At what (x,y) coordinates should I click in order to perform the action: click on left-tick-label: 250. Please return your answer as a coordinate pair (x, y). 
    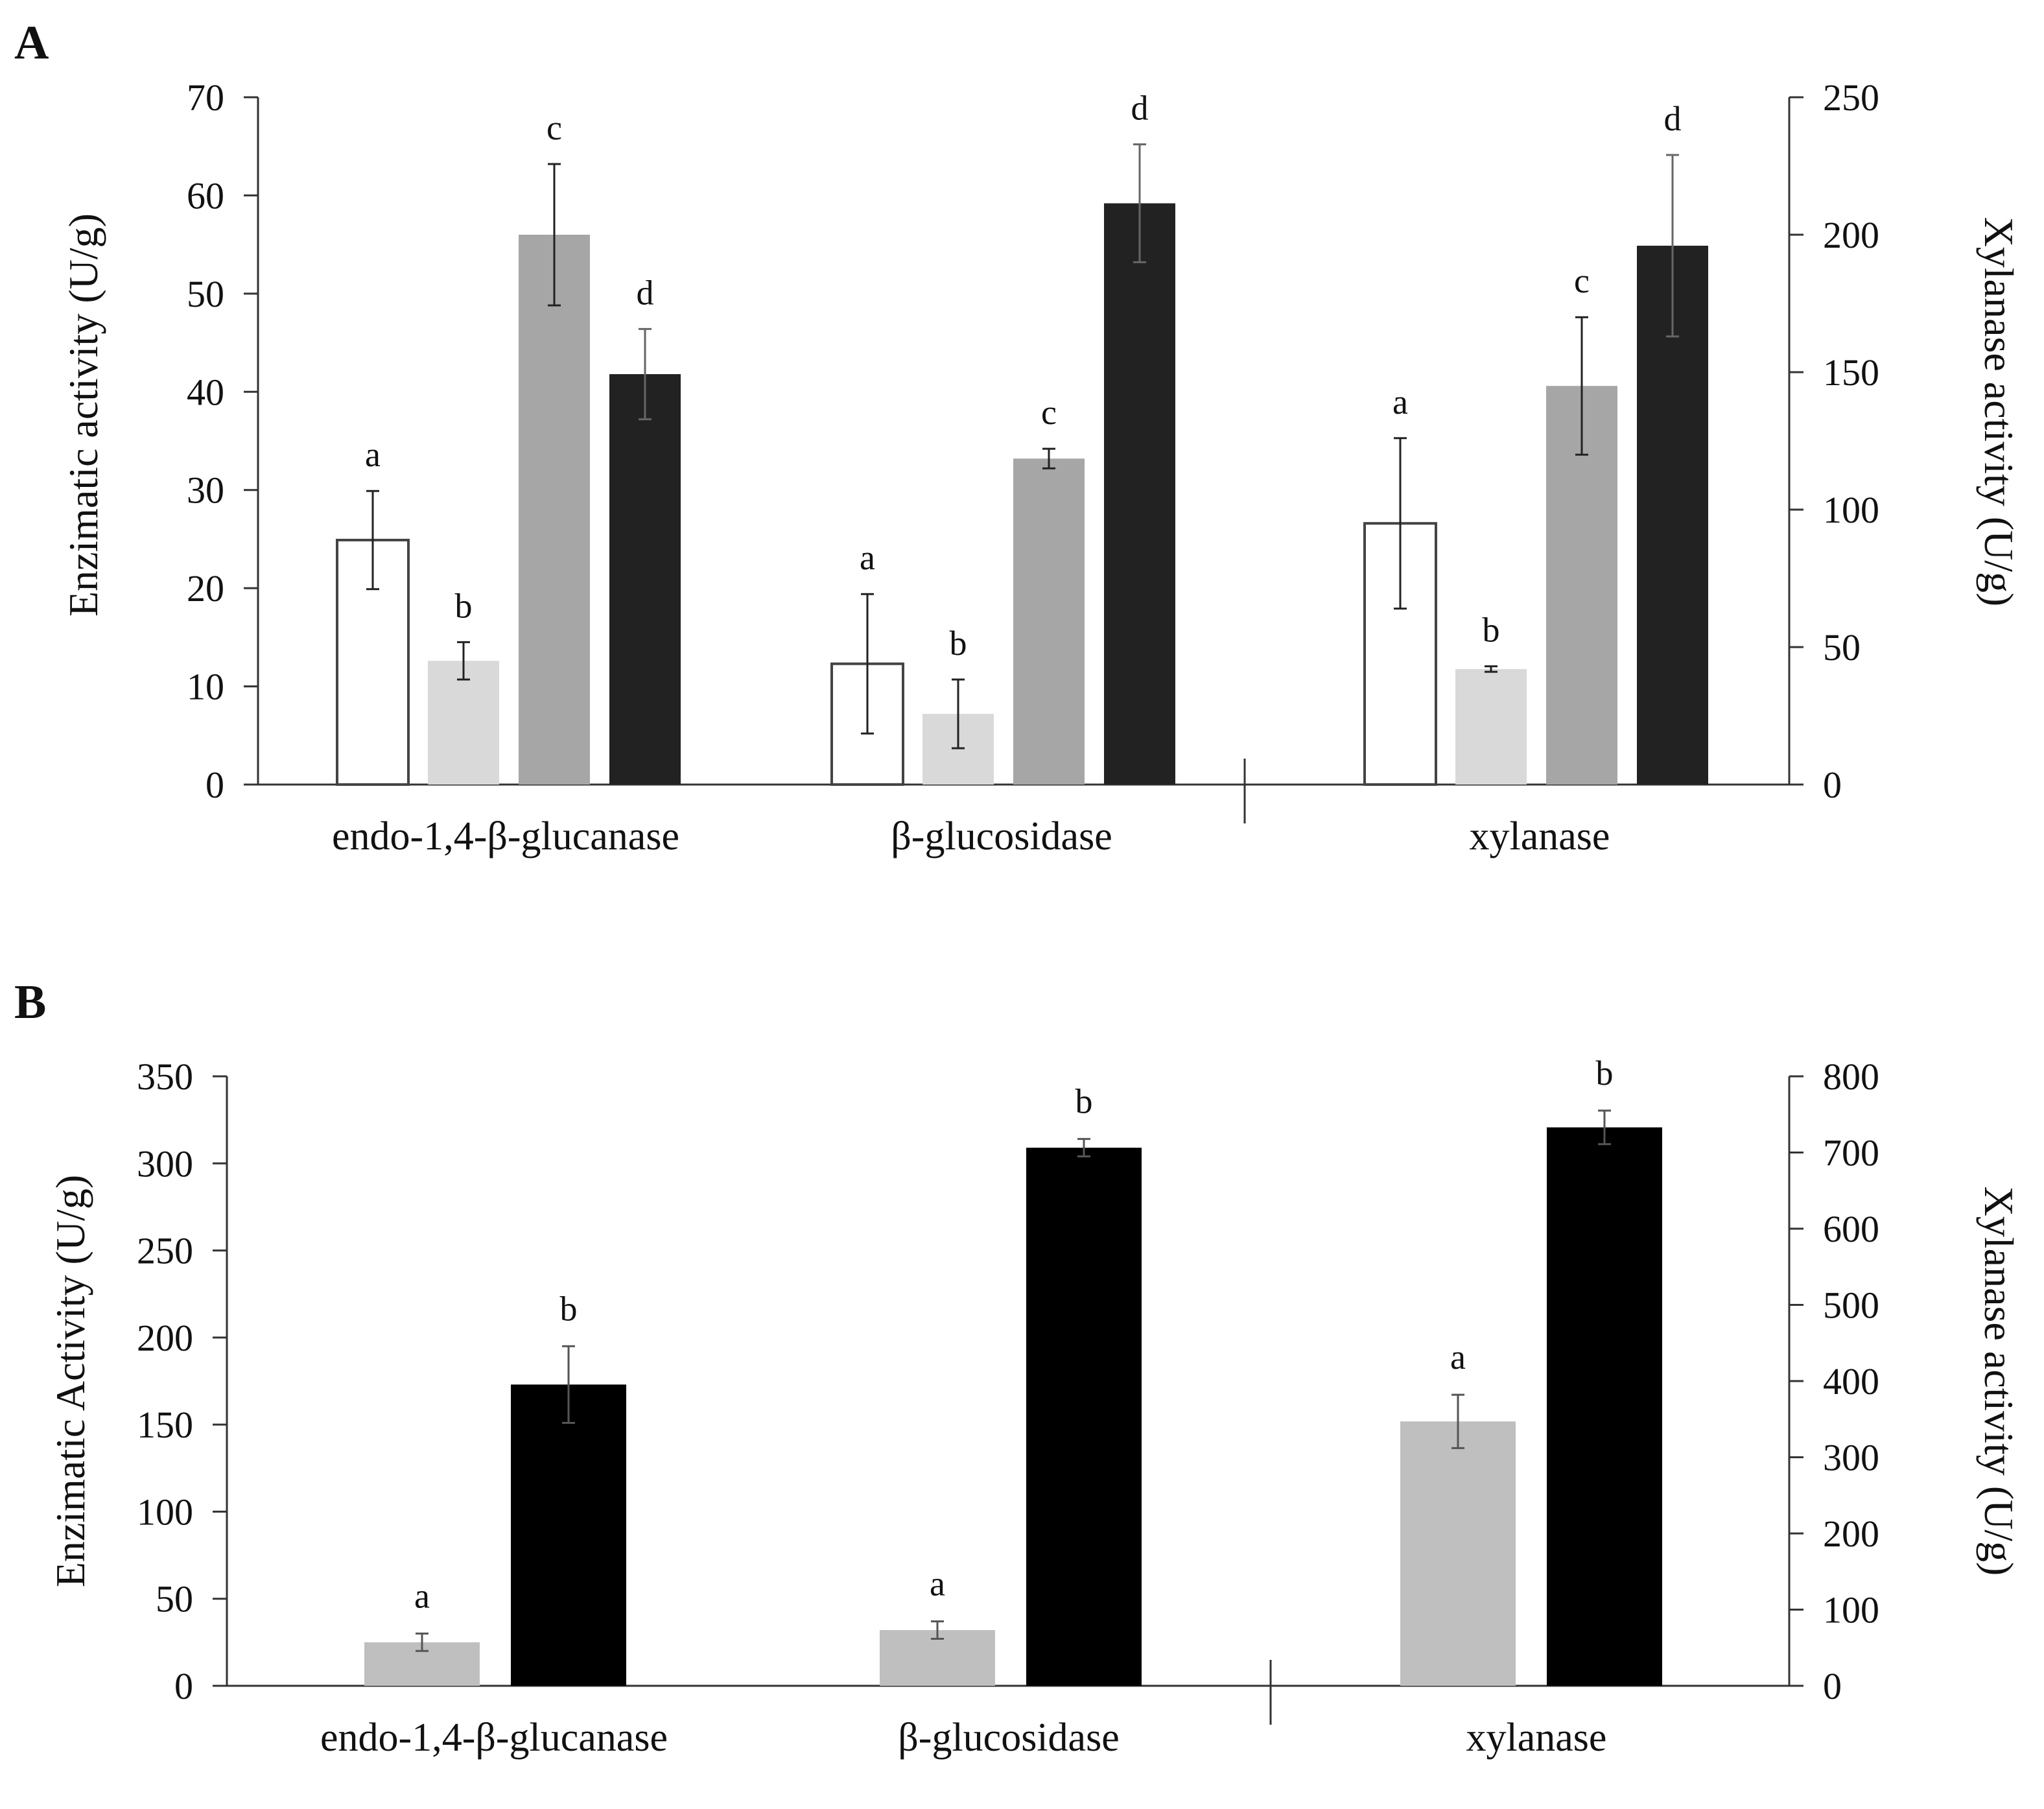
    Looking at the image, I should click on (165, 1251).